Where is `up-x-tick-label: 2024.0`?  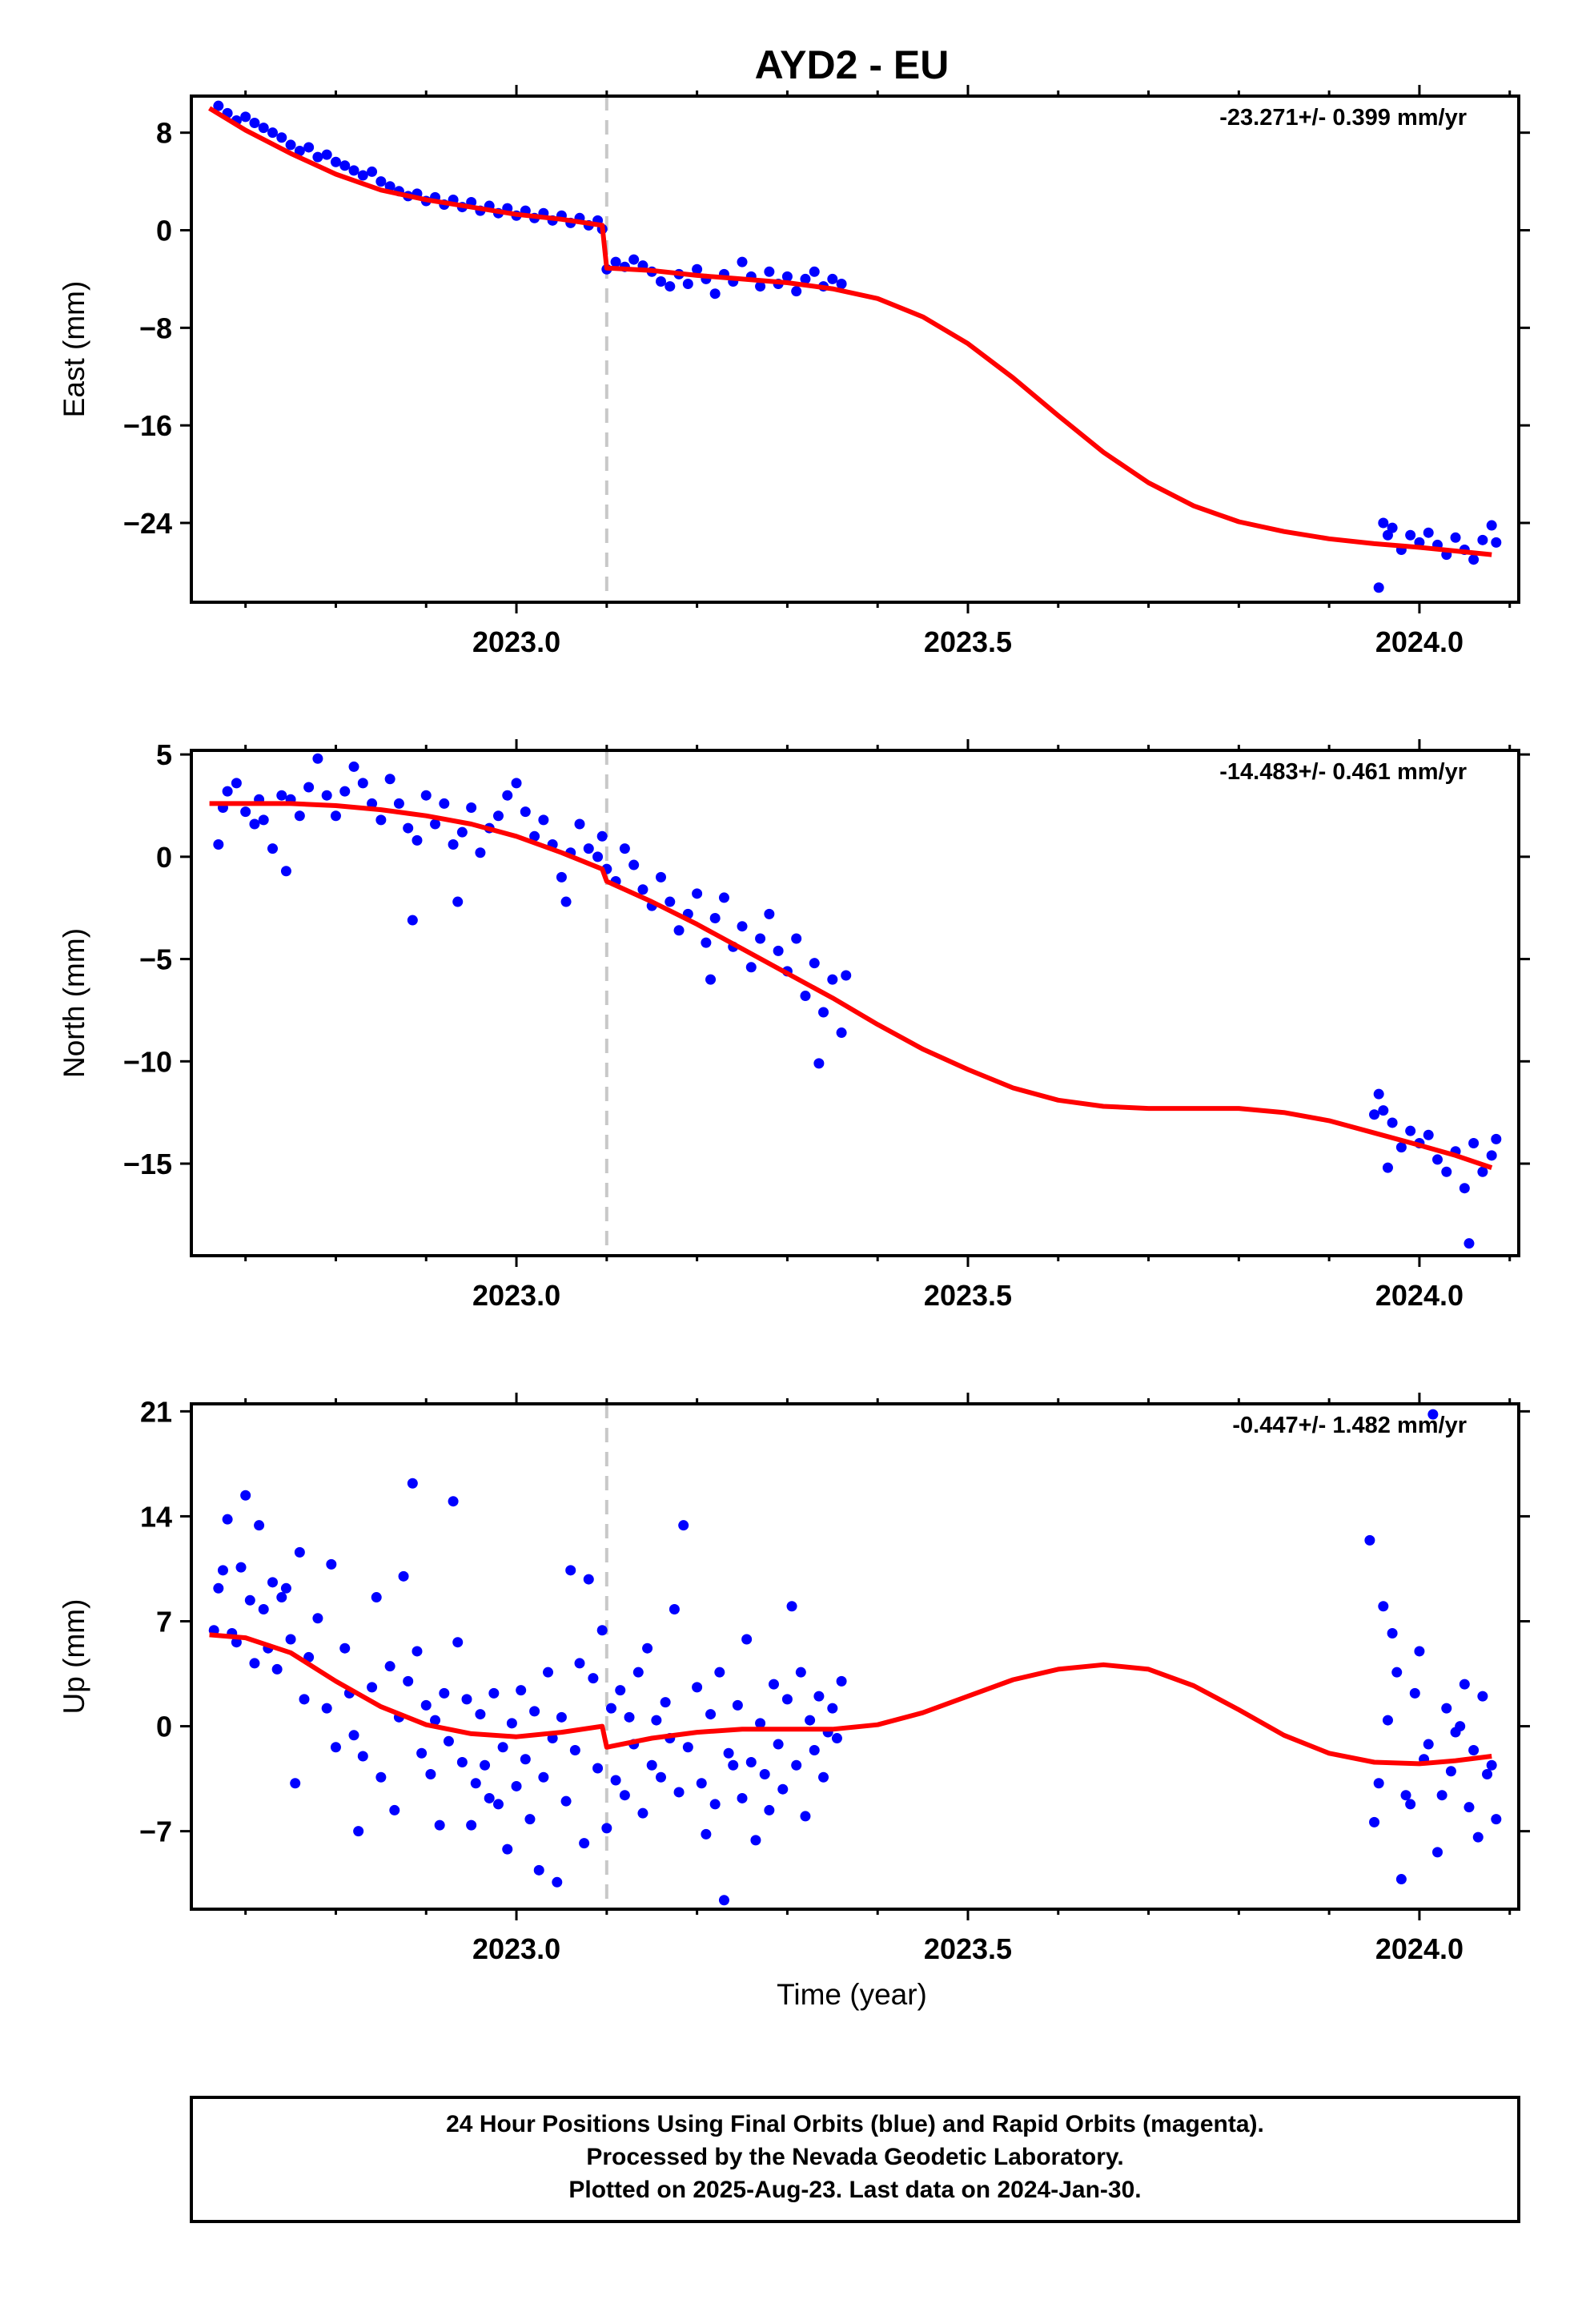 up-x-tick-label: 2024.0 is located at coordinates (1419, 1949).